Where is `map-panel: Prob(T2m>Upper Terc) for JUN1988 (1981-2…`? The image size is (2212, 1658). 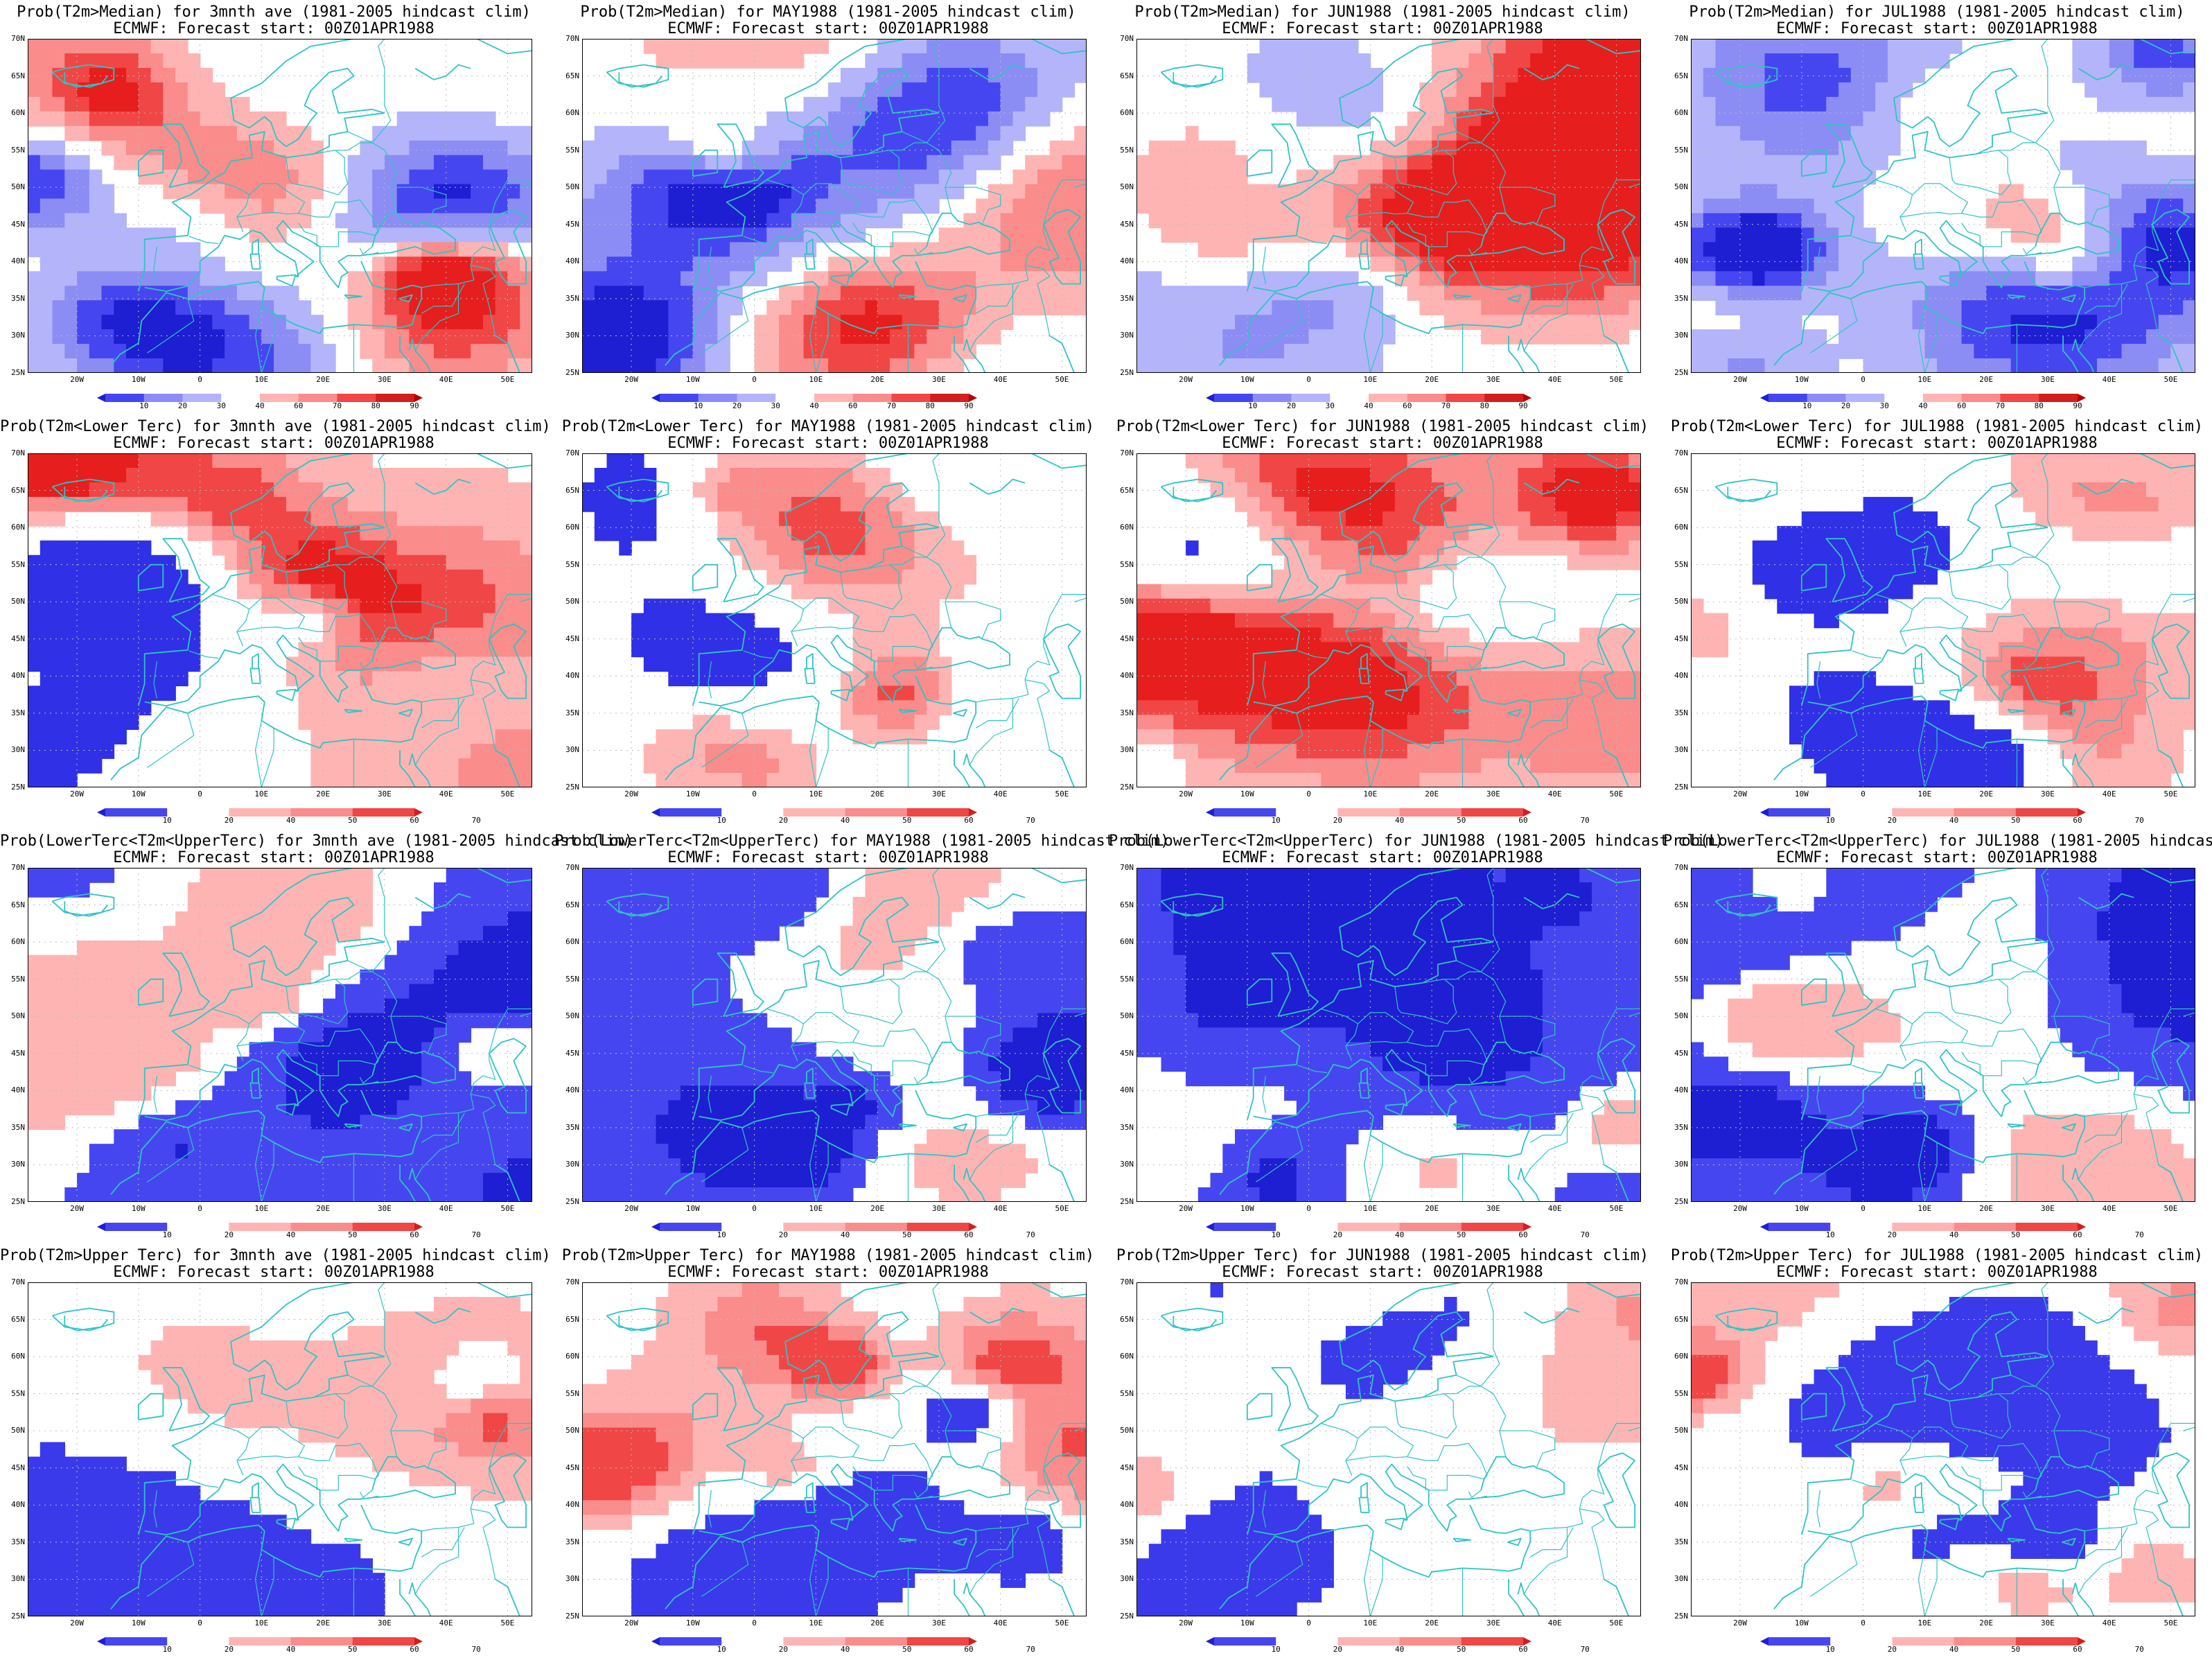 map-panel: Prob(T2m>Upper Terc) for JUN1988 (1981-2… is located at coordinates (1382, 1451).